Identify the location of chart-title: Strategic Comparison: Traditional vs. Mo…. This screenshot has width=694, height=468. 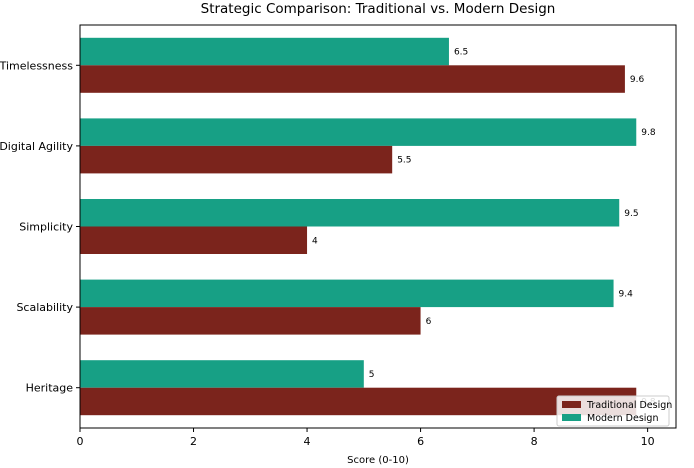
(378, 9).